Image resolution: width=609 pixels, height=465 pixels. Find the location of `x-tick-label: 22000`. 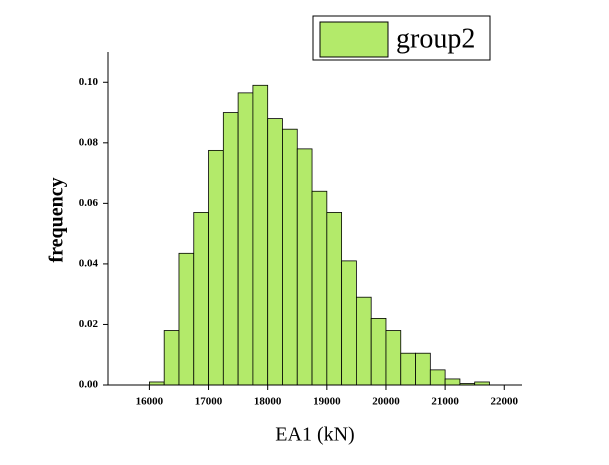

x-tick-label: 22000 is located at coordinates (505, 402).